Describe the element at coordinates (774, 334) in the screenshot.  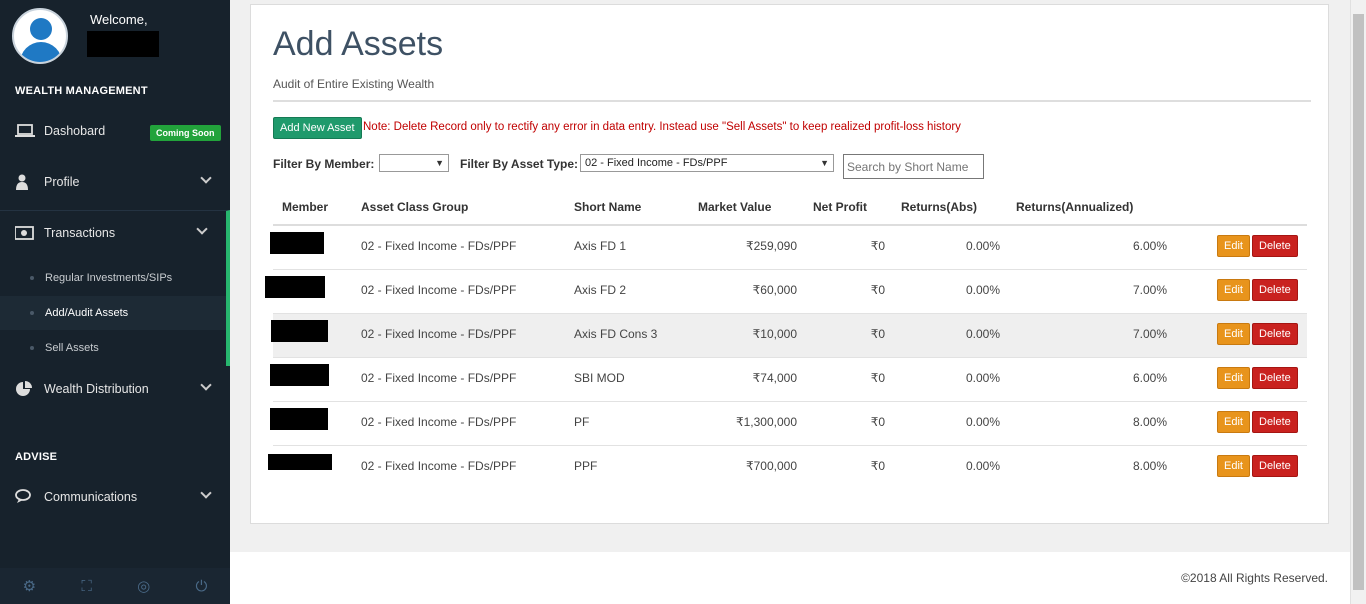
I see `market-value-cell: ₹10,000` at that location.